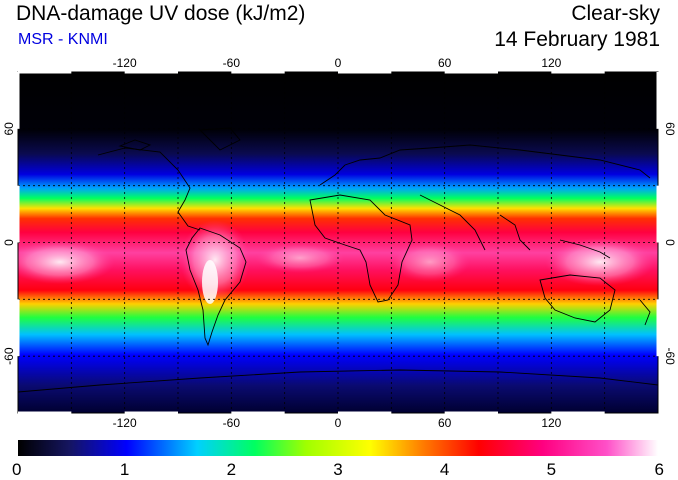 The width and height of the screenshot is (678, 480). Describe the element at coordinates (125, 63) in the screenshot. I see `longitude-label-top: -120` at that location.